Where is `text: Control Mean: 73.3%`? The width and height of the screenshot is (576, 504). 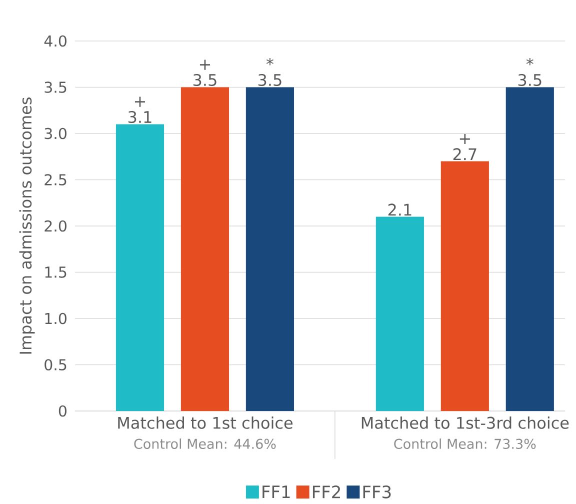 text: Control Mean: 73.3% is located at coordinates (465, 444).